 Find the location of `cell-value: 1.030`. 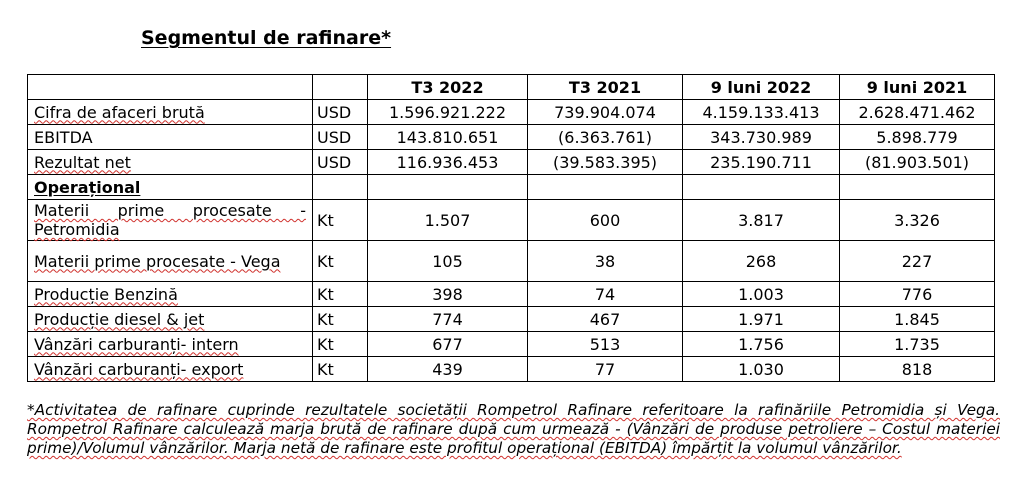

cell-value: 1.030 is located at coordinates (761, 369).